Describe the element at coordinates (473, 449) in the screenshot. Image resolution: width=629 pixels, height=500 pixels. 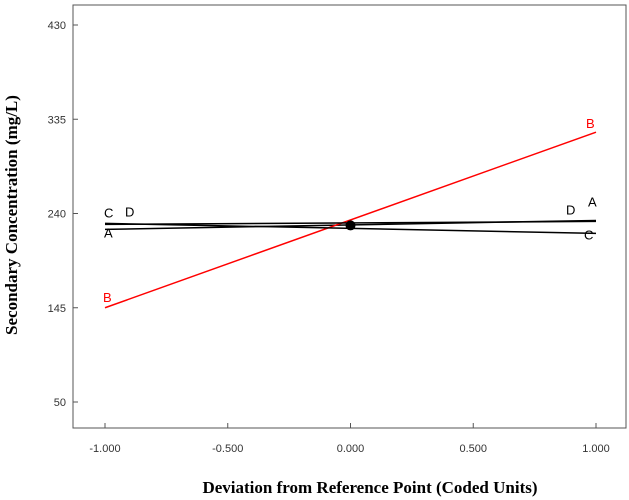
I see `x-tick-label: 0.500` at that location.